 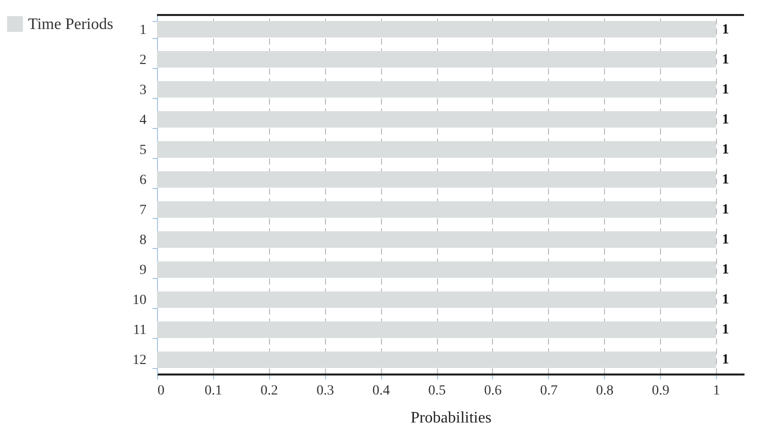 I want to click on x-tick-label: 0.8, so click(x=605, y=391).